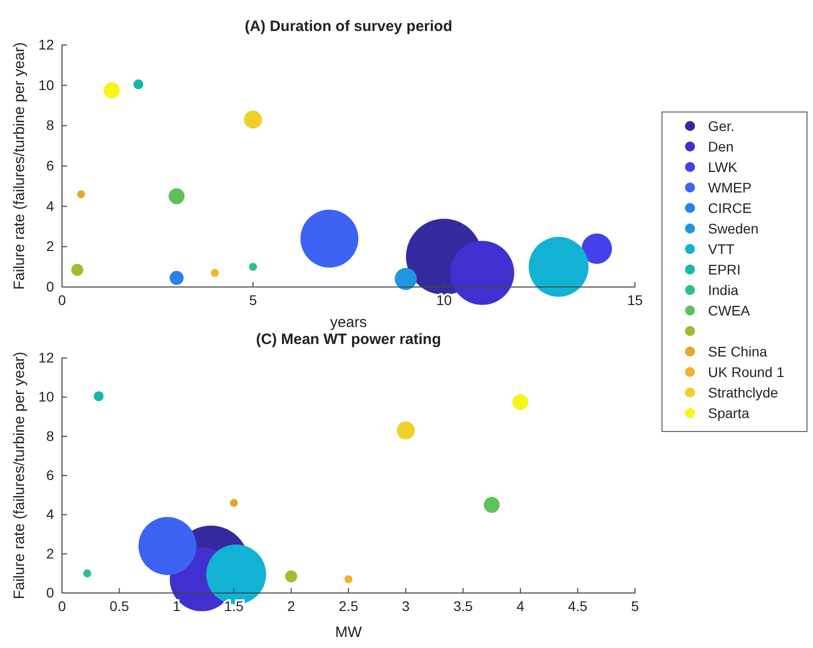 The width and height of the screenshot is (813, 648). I want to click on legend-label: Strathclyde, so click(743, 392).